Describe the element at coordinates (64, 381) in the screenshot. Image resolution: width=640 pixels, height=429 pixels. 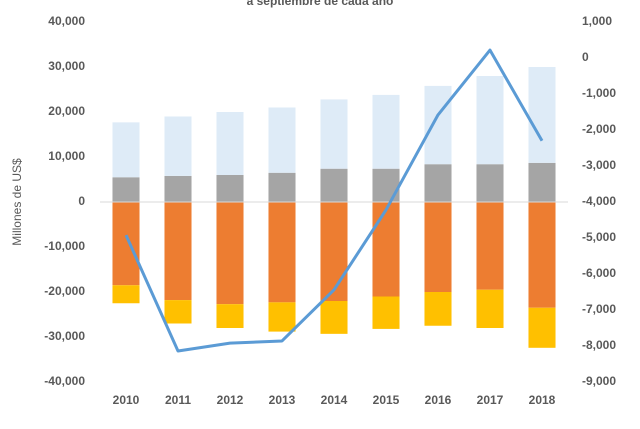
I see `y-tick-label: -40,000` at that location.